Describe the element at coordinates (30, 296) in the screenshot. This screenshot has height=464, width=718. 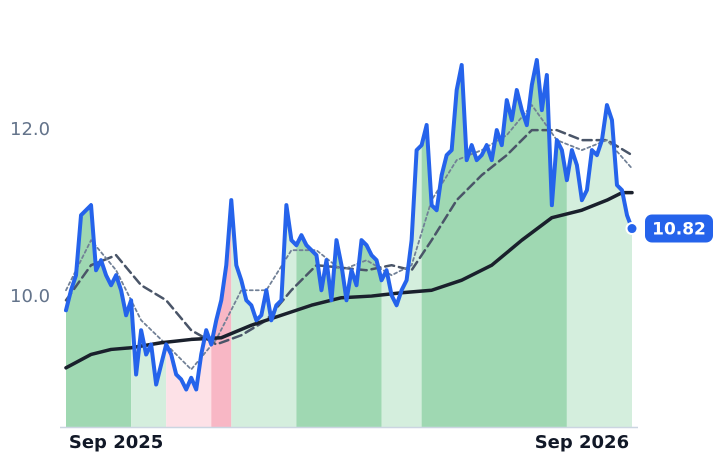
I see `y-tick-label: 10.0` at that location.